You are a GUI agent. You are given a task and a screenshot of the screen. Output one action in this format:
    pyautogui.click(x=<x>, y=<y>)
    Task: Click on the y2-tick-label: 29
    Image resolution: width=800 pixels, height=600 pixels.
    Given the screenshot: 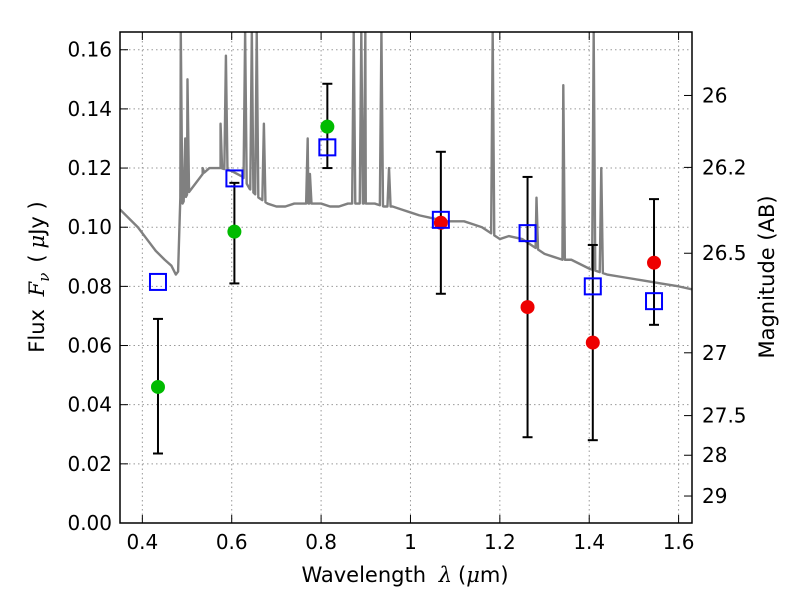 What is the action you would take?
    pyautogui.click(x=714, y=496)
    